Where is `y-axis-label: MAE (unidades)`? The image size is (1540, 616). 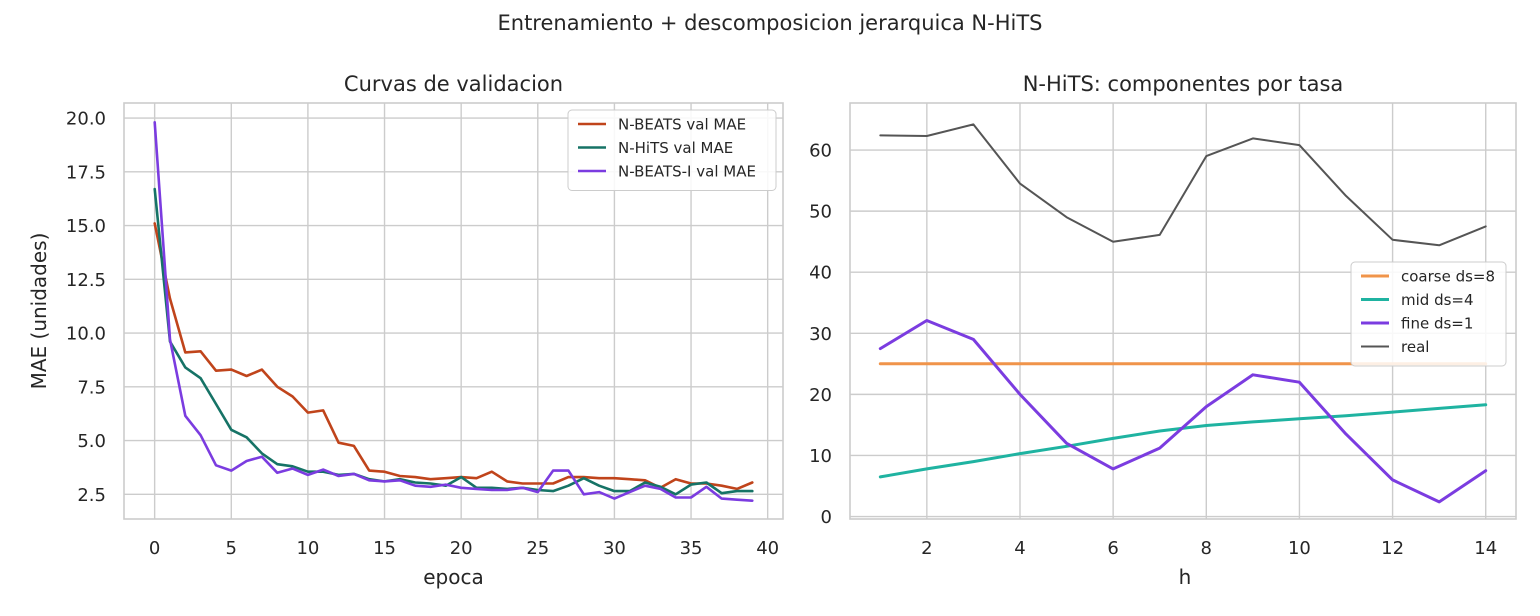 y-axis-label: MAE (unidades) is located at coordinates (39, 311).